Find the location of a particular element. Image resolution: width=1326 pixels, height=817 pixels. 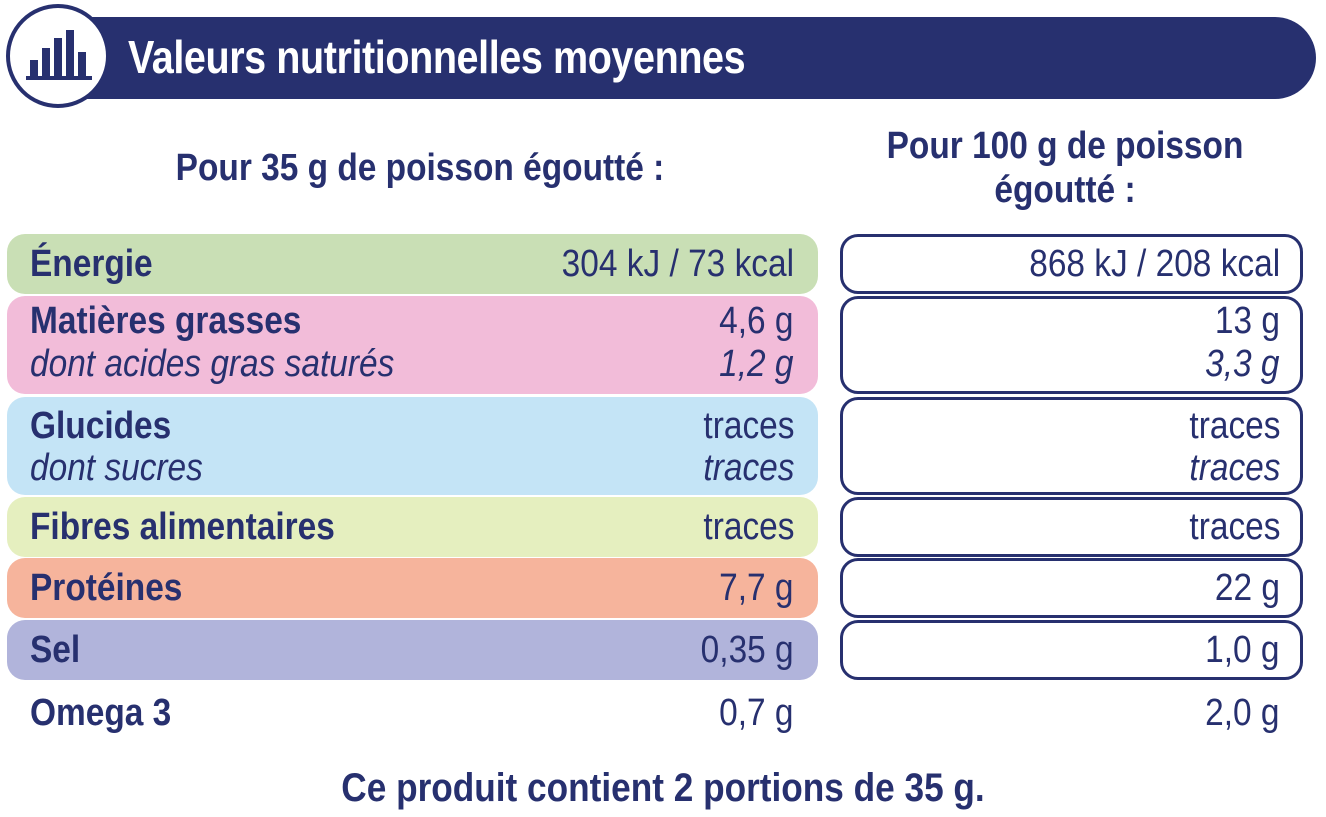

row-fat-bg is located at coordinates (412, 345).